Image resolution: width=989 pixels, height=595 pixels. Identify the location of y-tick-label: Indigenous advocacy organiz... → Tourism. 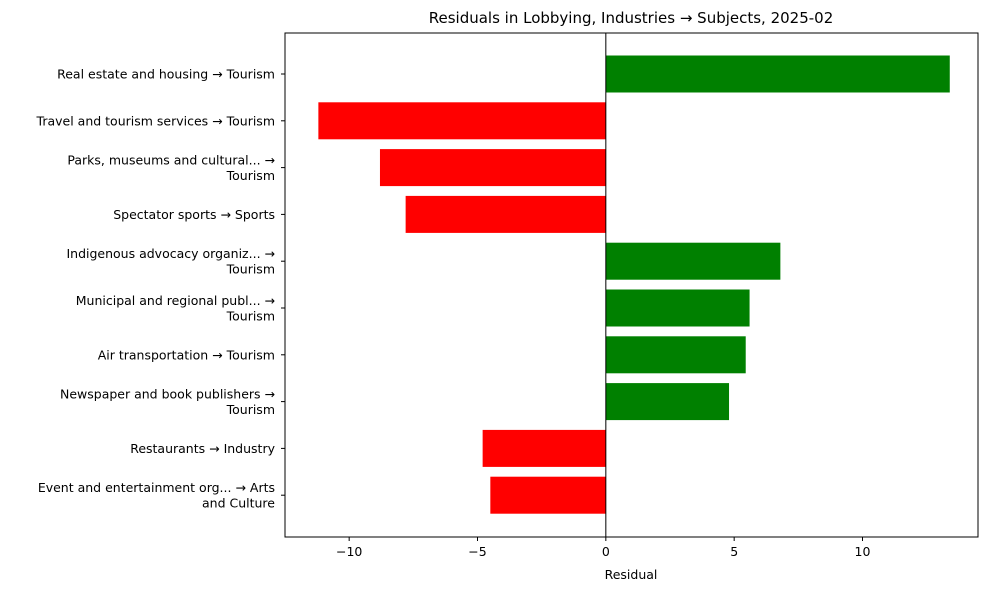
(170, 261).